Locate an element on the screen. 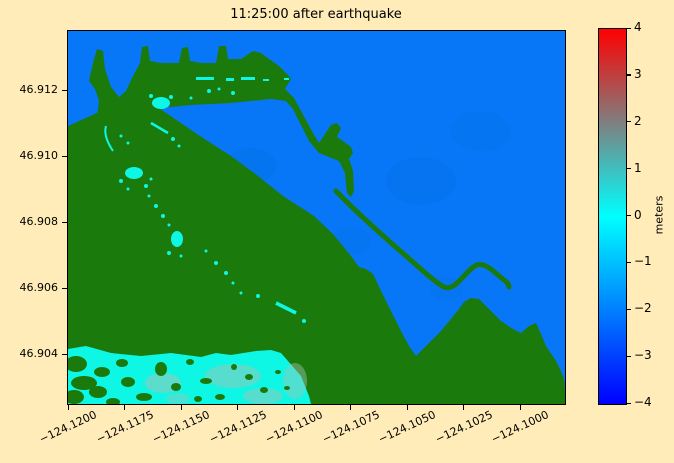 This screenshot has width=674, height=463. colorbar-tick-label: 4 is located at coordinates (638, 27).